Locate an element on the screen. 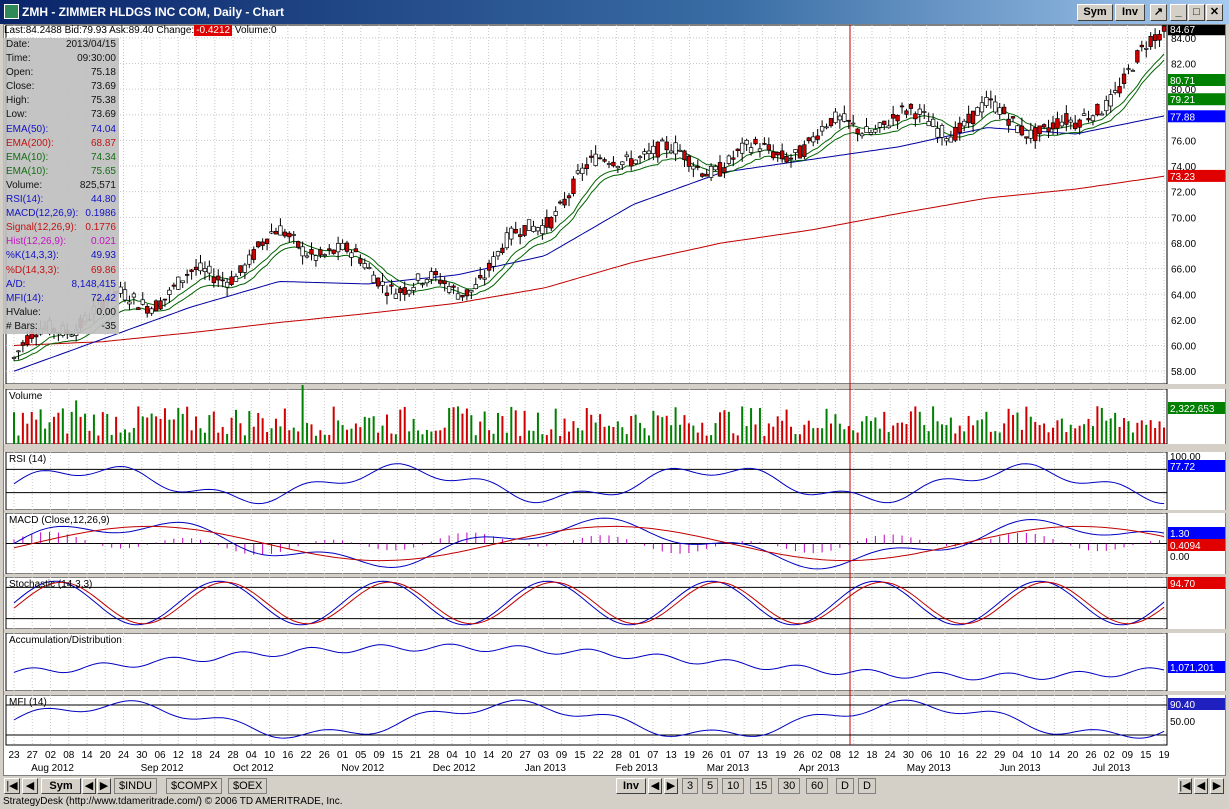 The width and height of the screenshot is (1229, 809). period-60: 60 is located at coordinates (817, 786).